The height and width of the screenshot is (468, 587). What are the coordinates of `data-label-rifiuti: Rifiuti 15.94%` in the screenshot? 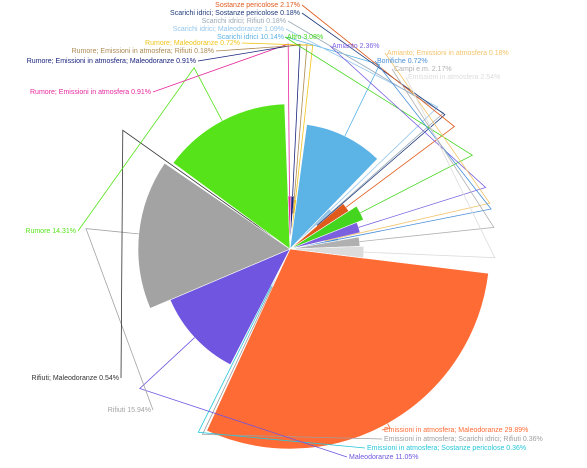 It's located at (129, 410).